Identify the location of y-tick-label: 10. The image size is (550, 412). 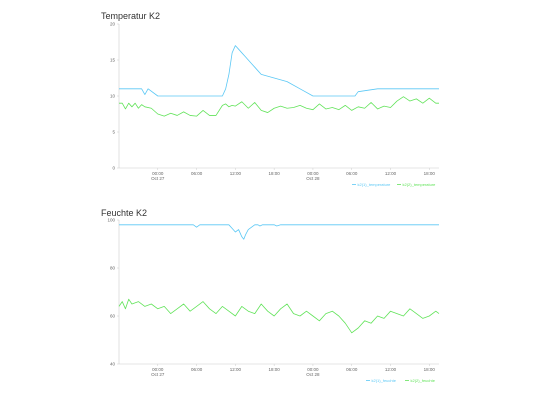
(113, 96).